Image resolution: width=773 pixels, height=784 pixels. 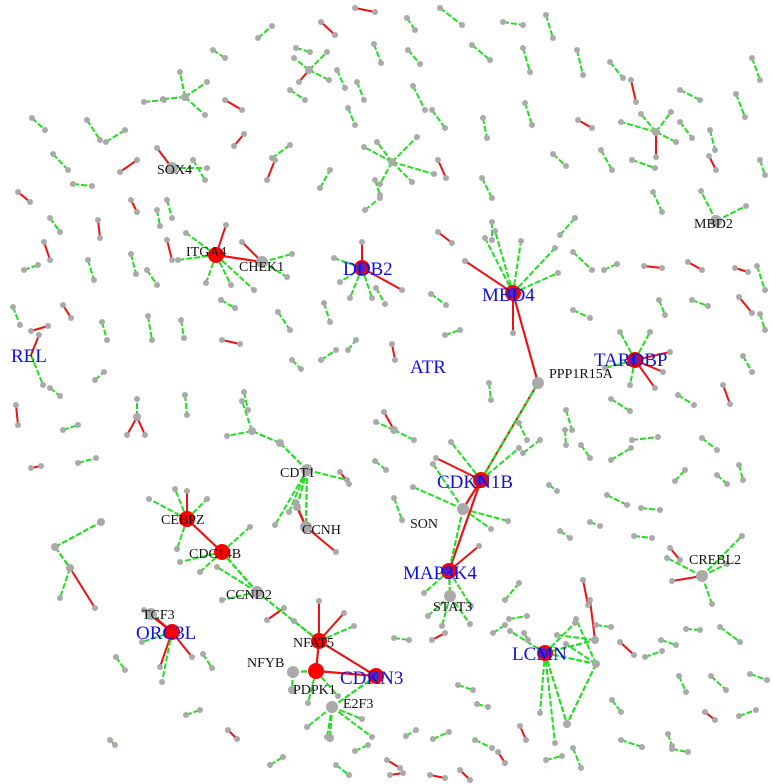 What do you see at coordinates (544, 653) in the screenshot?
I see `node-lcmn-core` at bounding box center [544, 653].